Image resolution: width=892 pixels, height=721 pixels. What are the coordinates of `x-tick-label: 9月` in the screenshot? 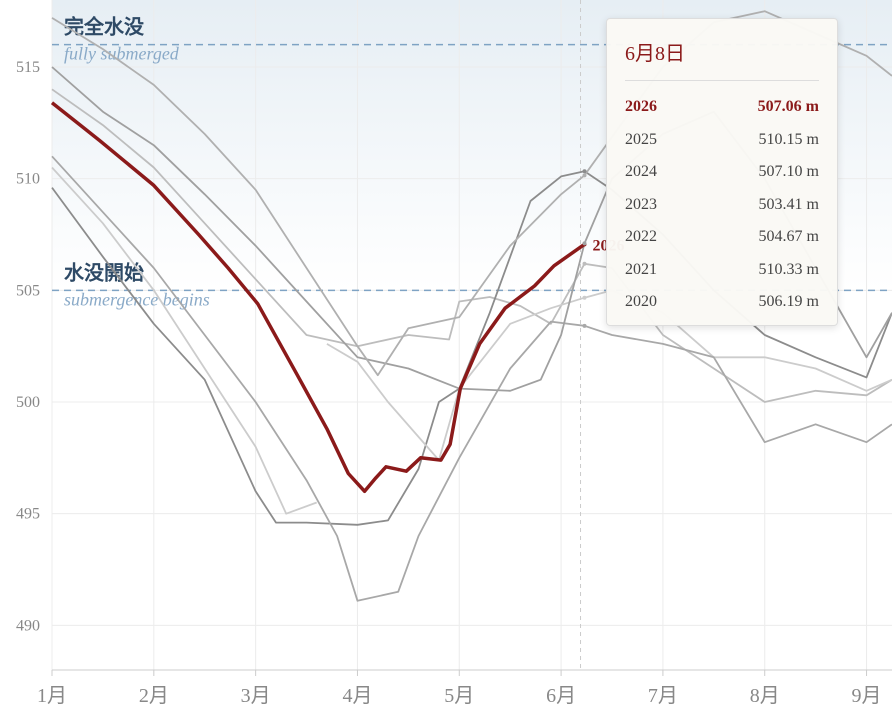 It's located at (867, 696).